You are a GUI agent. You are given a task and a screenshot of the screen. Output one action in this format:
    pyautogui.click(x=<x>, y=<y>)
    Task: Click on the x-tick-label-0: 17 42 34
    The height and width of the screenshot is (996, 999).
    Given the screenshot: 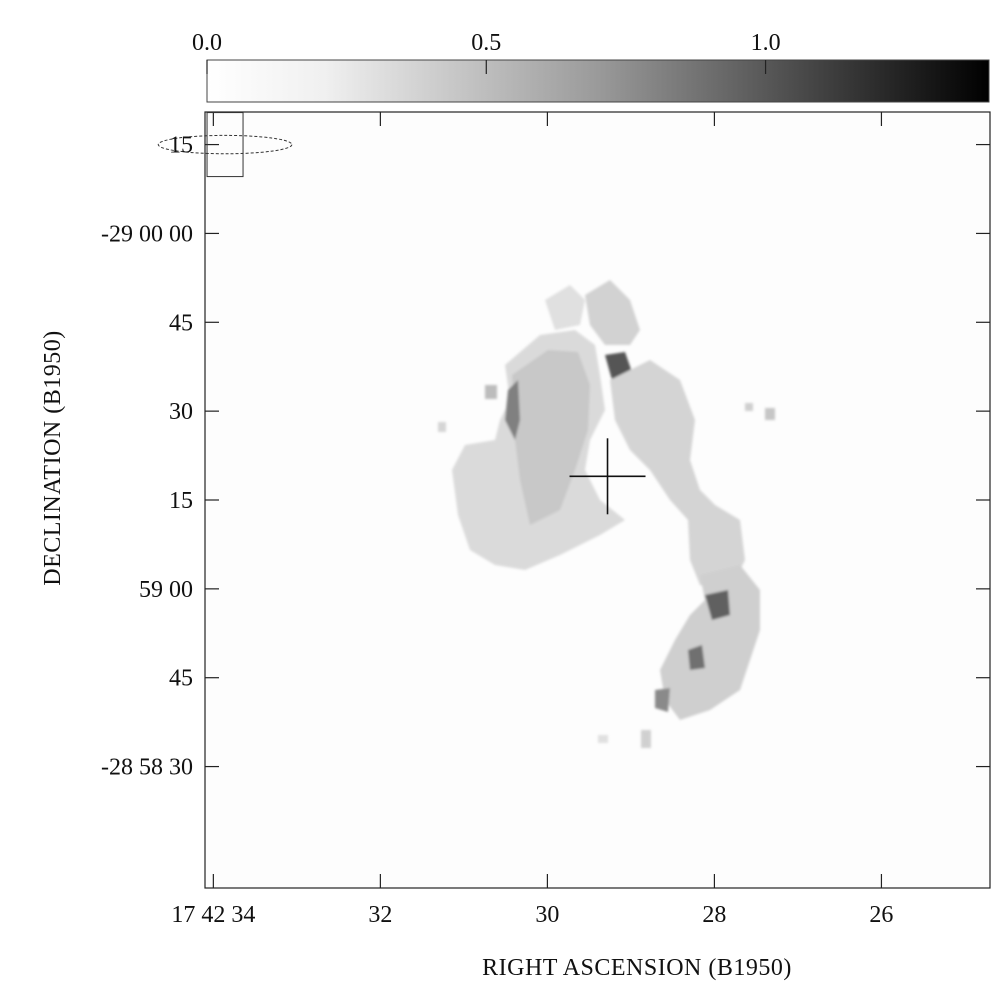 What is the action you would take?
    pyautogui.click(x=213, y=915)
    